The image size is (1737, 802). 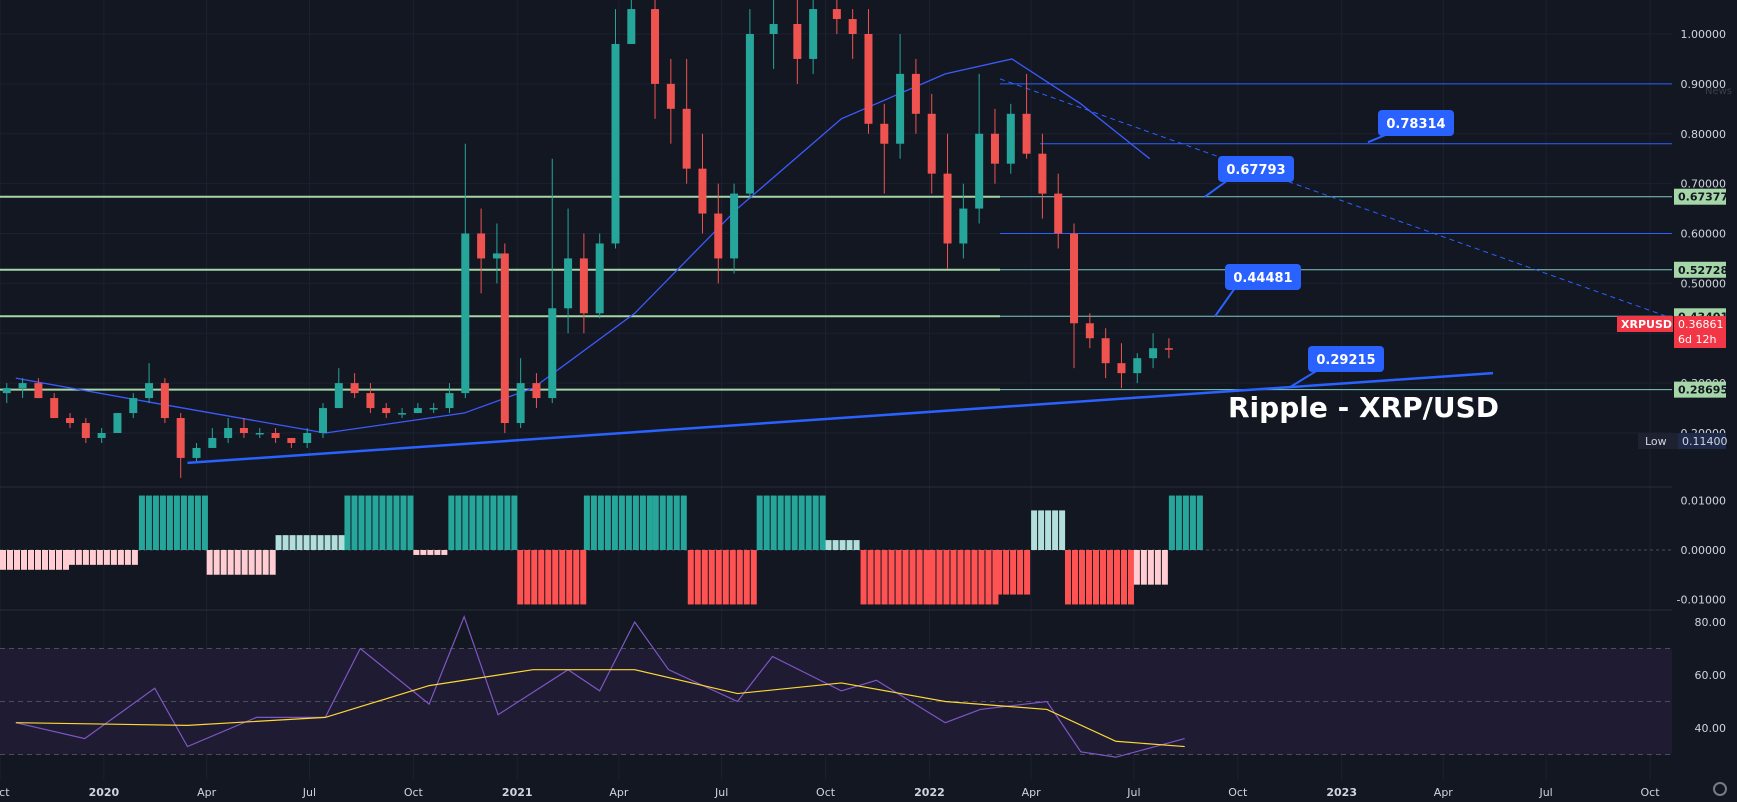 What do you see at coordinates (1705, 441) in the screenshot?
I see `low-value: 0.11400` at bounding box center [1705, 441].